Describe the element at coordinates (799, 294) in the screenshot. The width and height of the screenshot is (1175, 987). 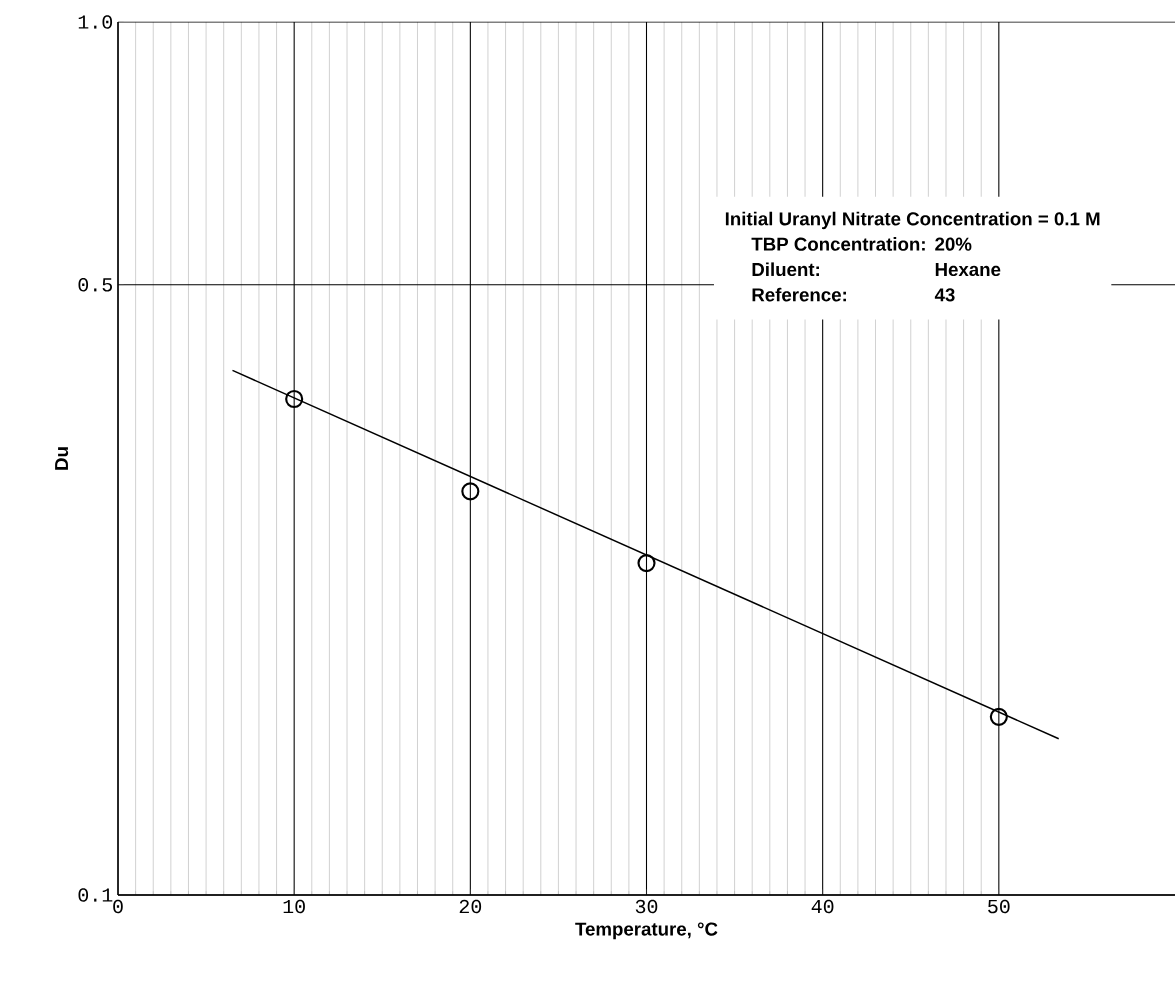
I see `annotation: Reference:` at that location.